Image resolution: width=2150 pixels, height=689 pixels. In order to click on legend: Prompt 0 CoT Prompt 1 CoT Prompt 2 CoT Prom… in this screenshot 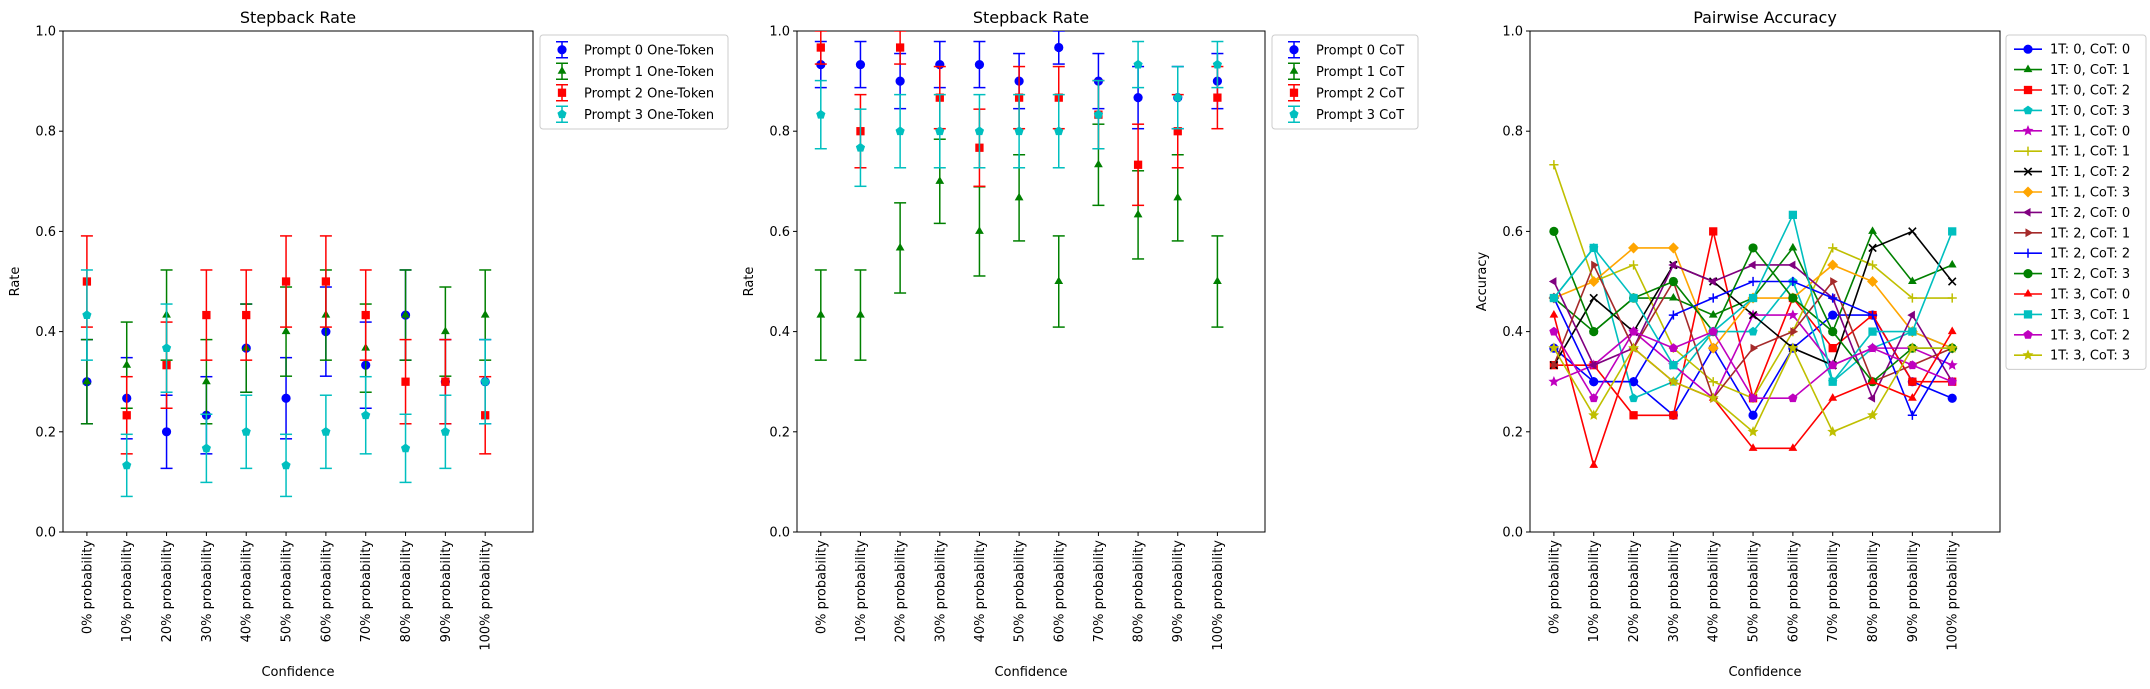, I will do `click(1345, 82)`.